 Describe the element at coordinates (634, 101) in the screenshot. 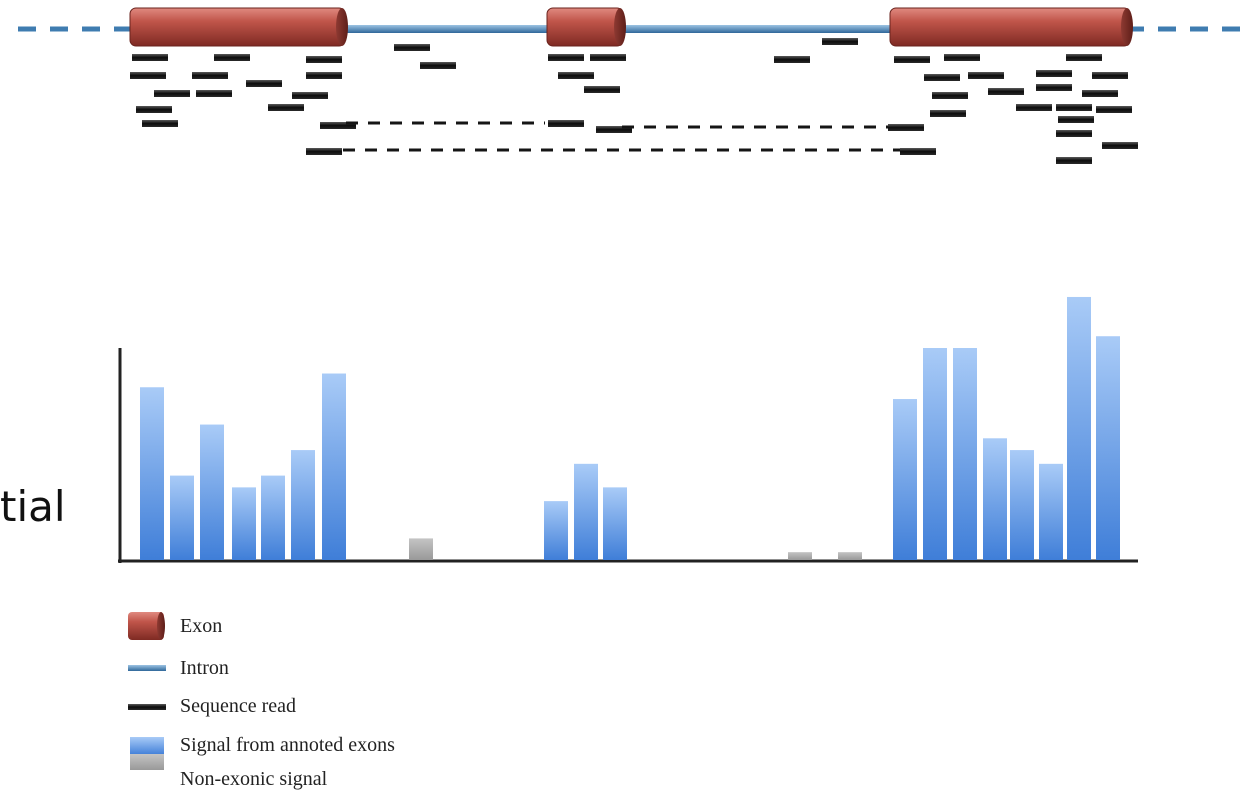

I see `sequence-reads` at that location.